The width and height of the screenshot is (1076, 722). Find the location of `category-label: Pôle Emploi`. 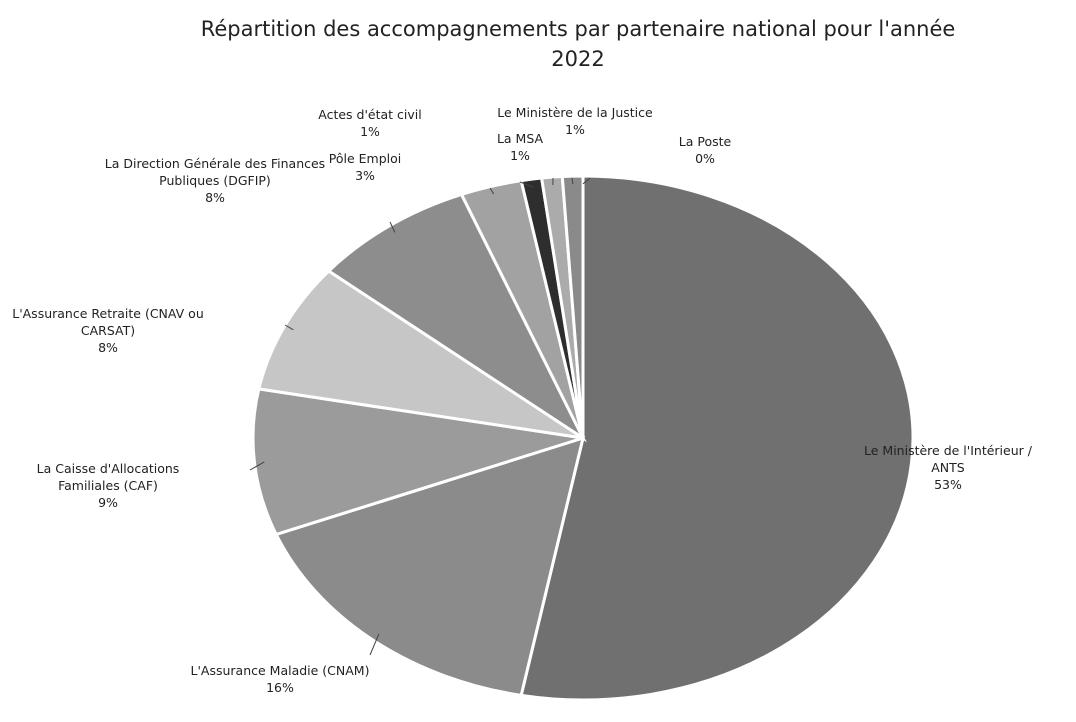

category-label: Pôle Emploi is located at coordinates (365, 158).